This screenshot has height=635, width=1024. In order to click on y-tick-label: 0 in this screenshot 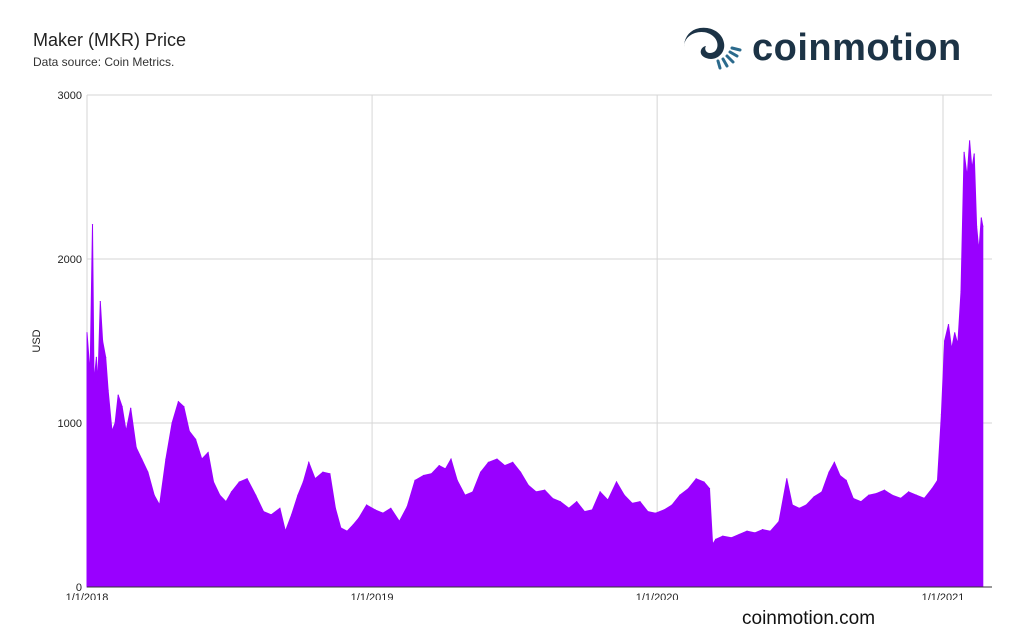, I will do `click(79, 588)`.